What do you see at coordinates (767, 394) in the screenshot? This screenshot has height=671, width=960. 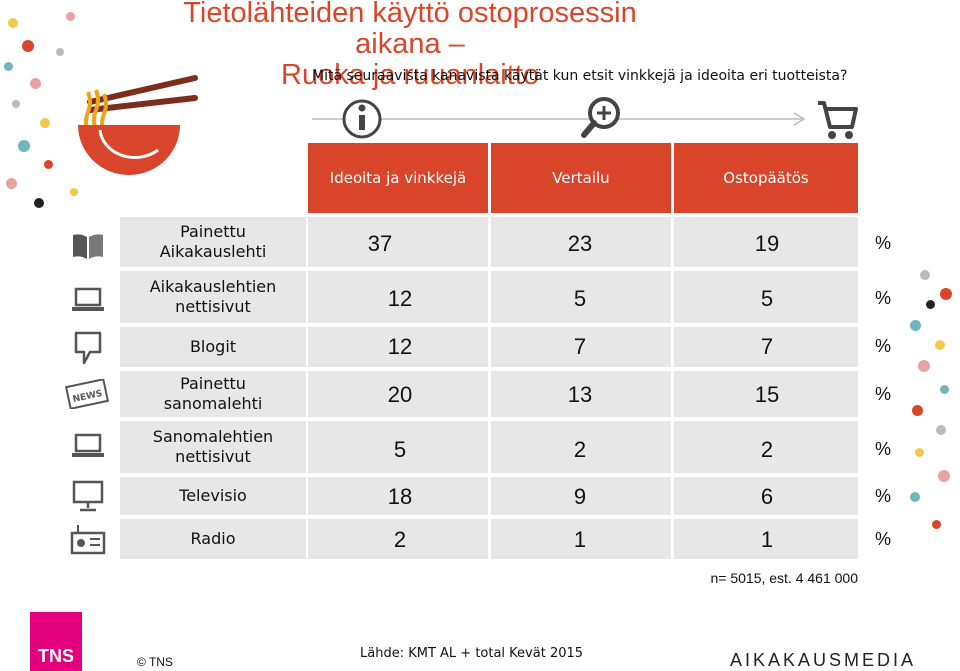 I see `cell-value: 15` at bounding box center [767, 394].